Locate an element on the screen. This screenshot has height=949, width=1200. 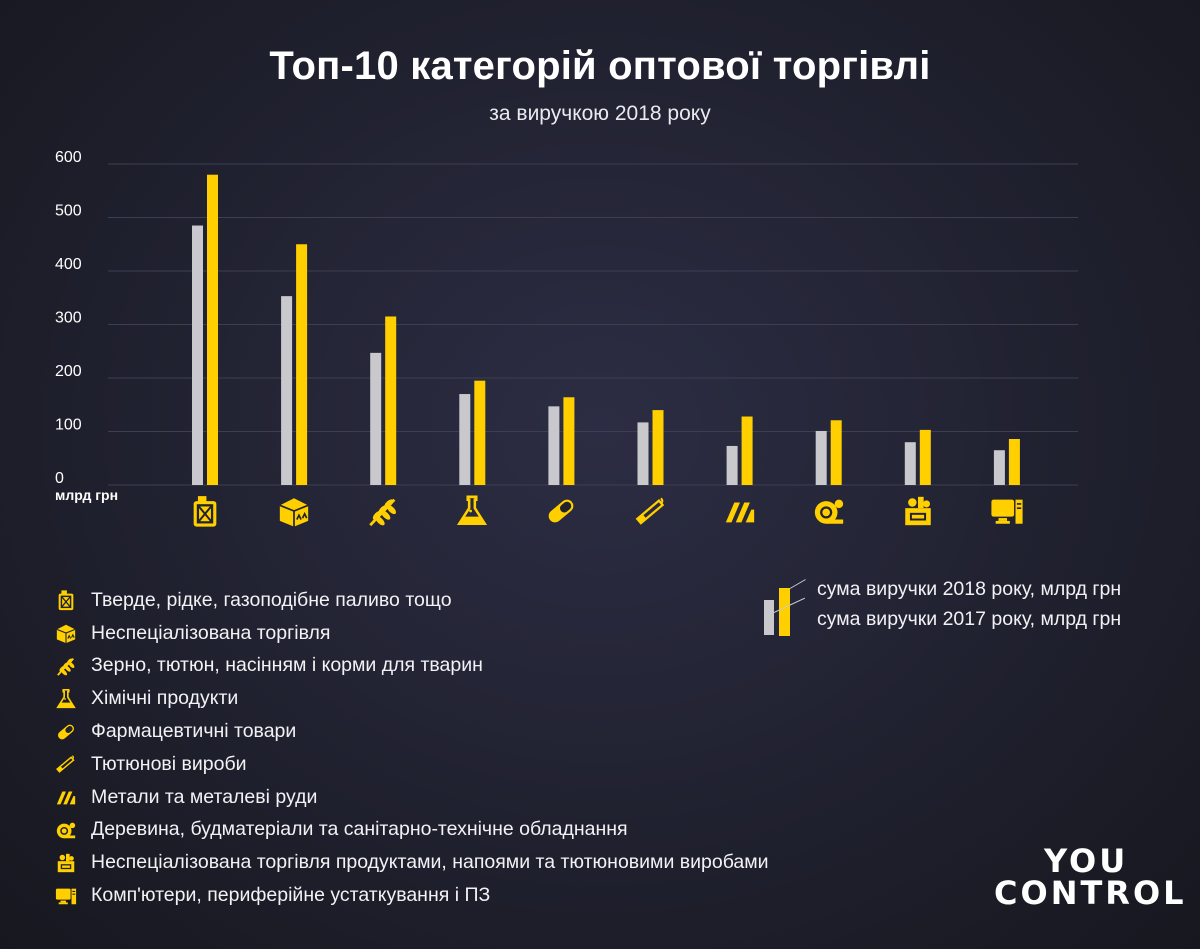
y-axis-ticks: 0 100 200 300 400 500 600 is located at coordinates (68, 318).